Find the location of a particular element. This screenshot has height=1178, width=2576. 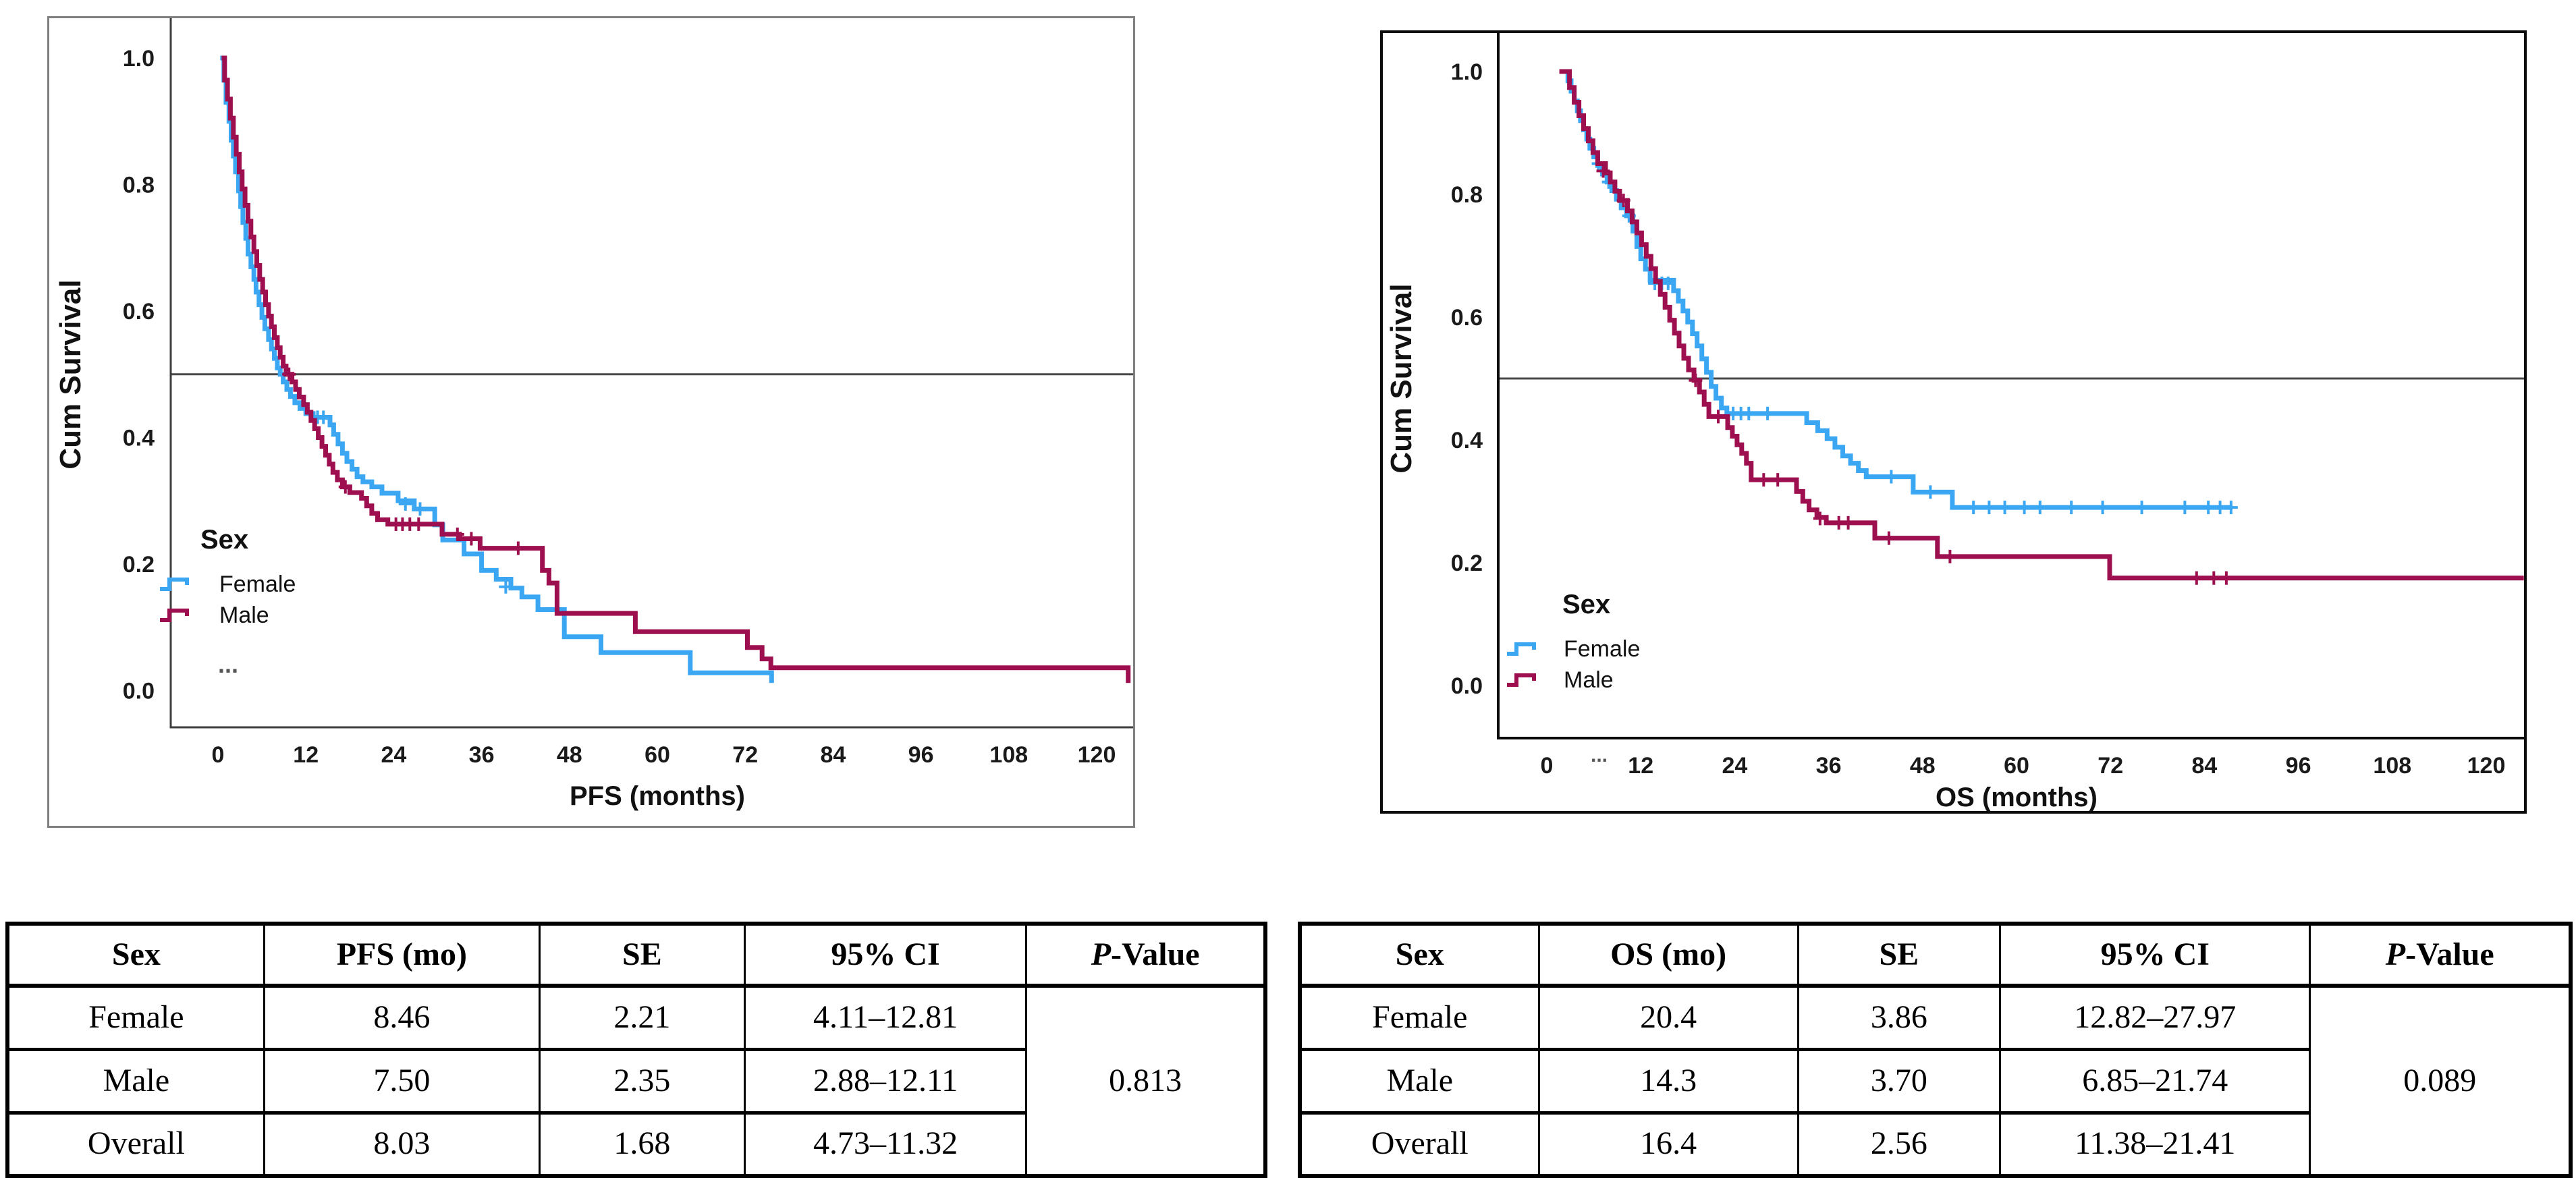

table-header-row: Sex OS (mo) SE 95% CI P-Value is located at coordinates (1935, 956).